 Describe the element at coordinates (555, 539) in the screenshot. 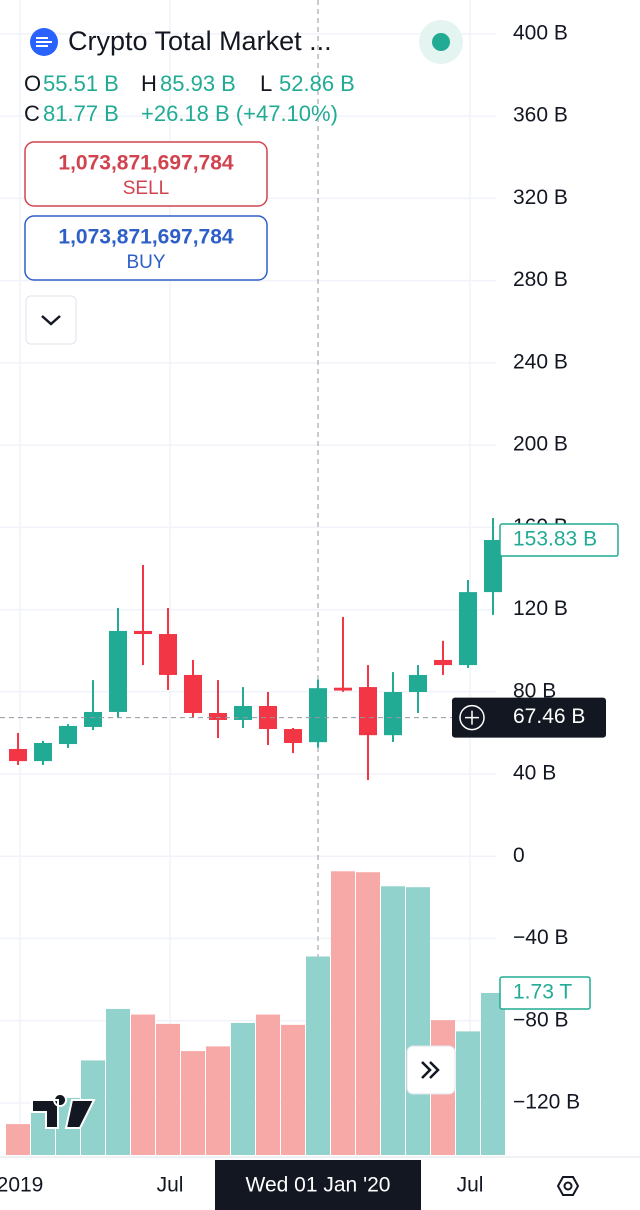

I see `last-price-label: 153.83 B` at that location.